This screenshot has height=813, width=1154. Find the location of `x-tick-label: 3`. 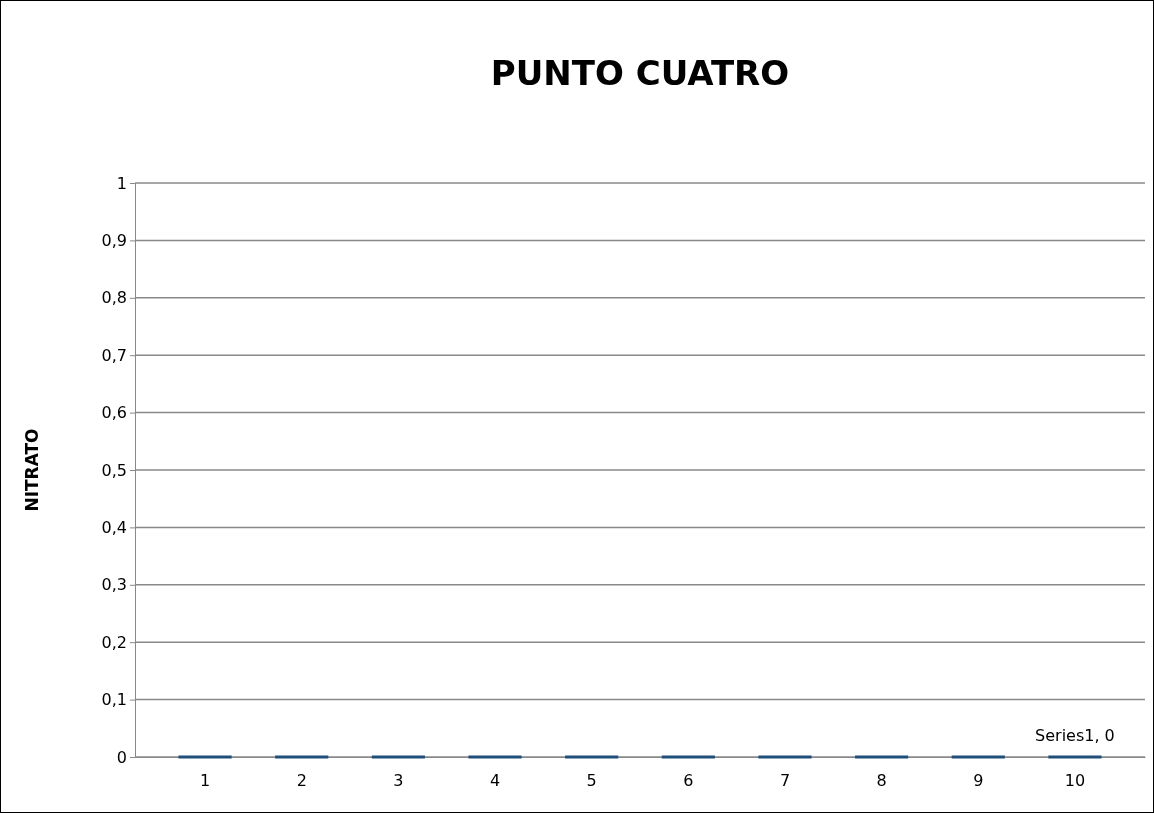

x-tick-label: 3 is located at coordinates (398, 780).